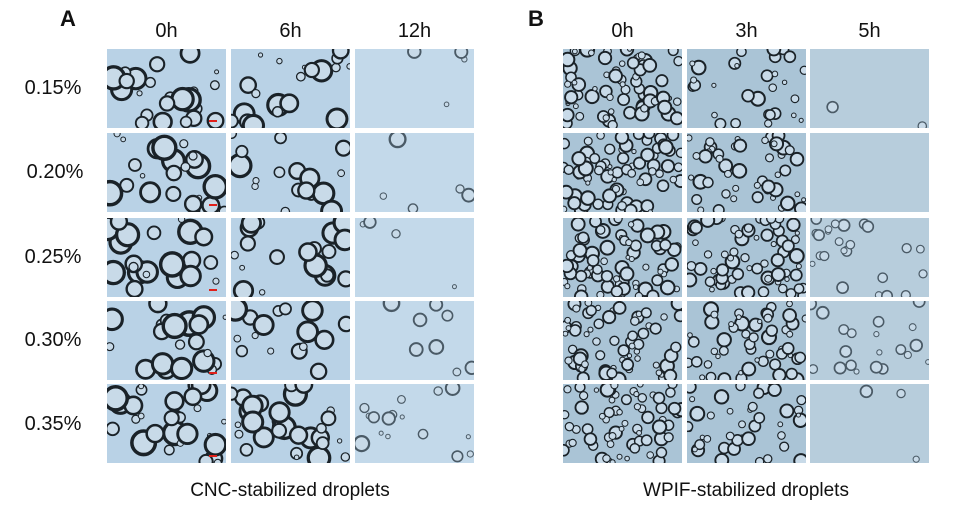  I want to click on panel-b-label: B, so click(536, 18).